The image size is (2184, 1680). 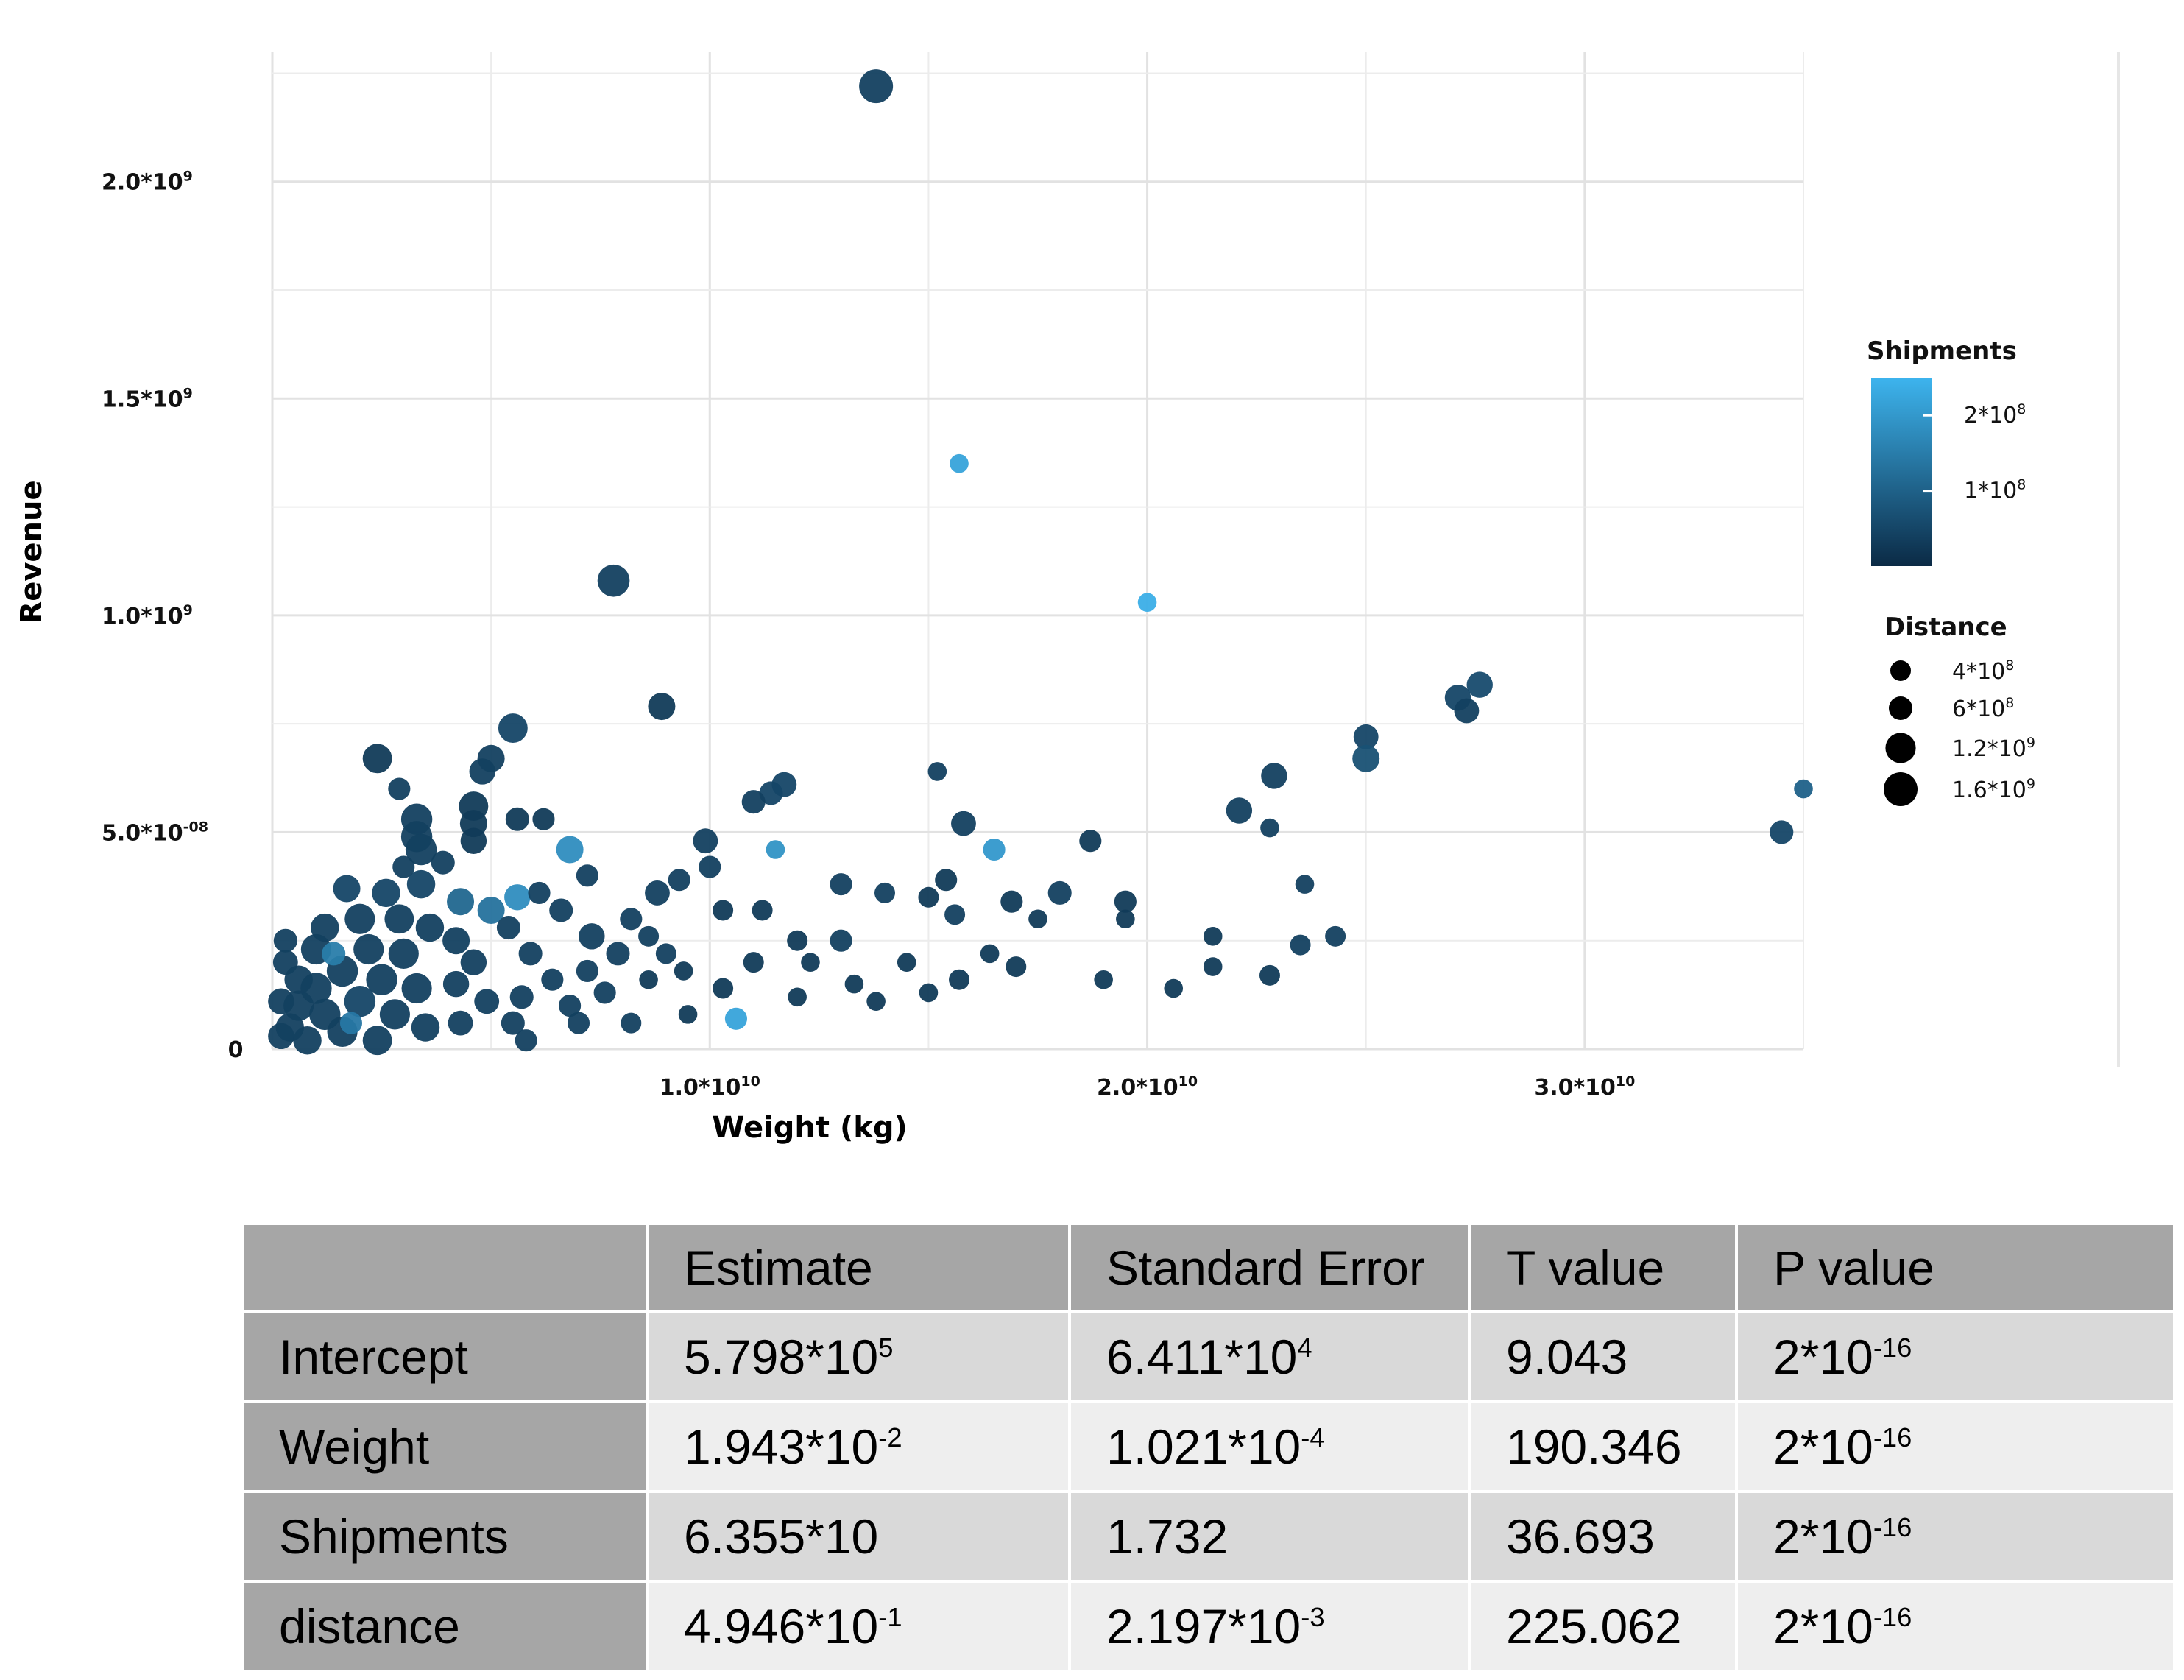 I want to click on y-tick-label: 1.5*109, so click(x=147, y=398).